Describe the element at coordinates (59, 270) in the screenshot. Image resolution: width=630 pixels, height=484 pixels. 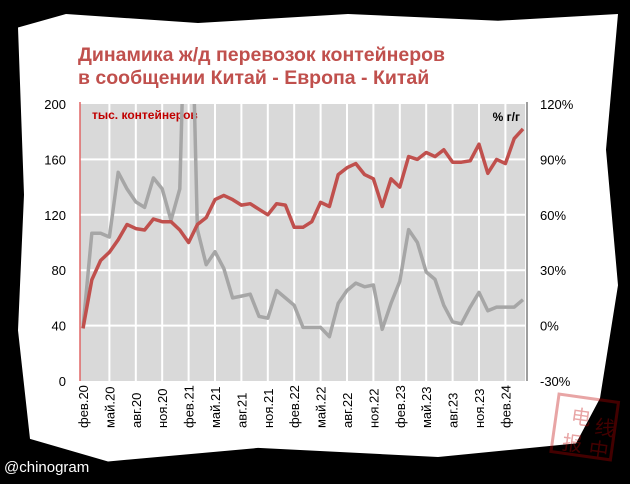
I see `left-tick-label: 80` at that location.